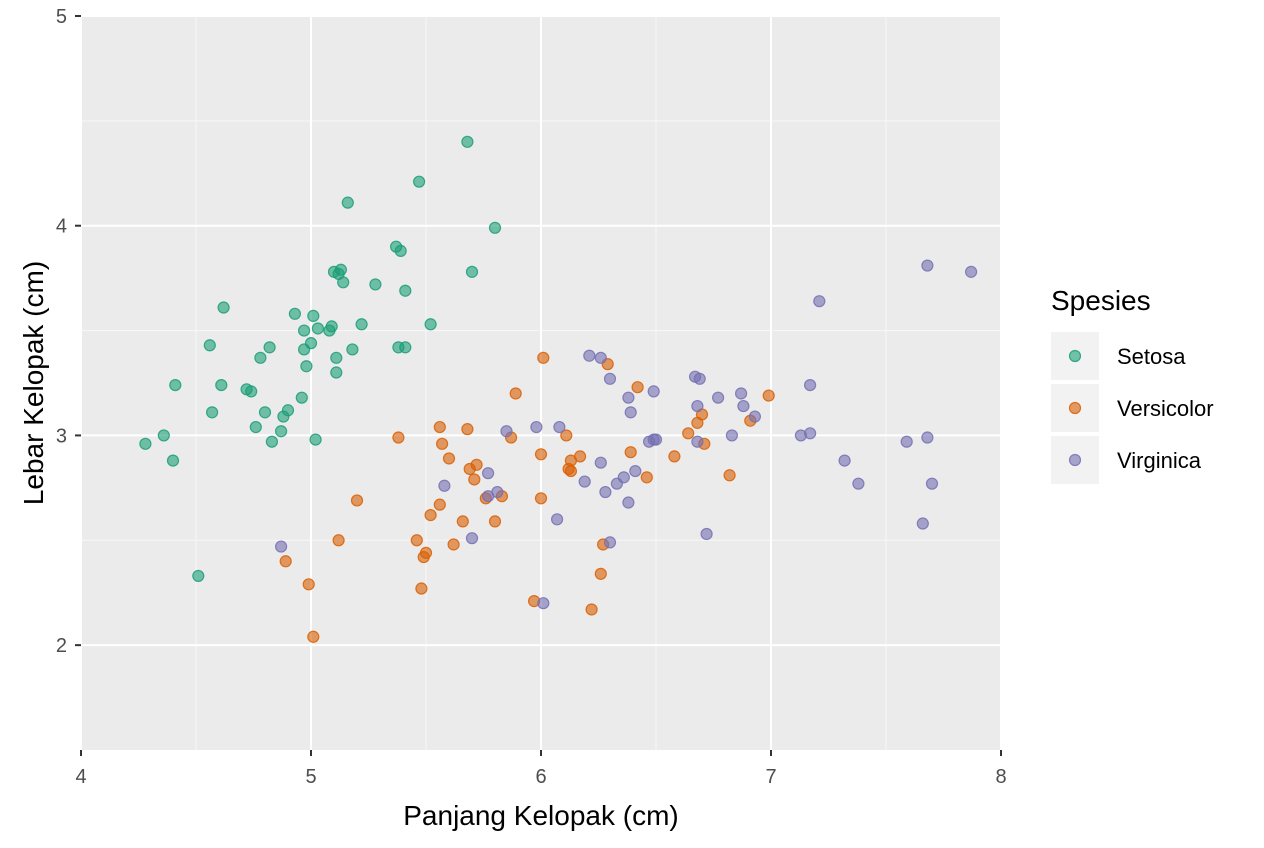 The image size is (1264, 848). I want to click on legend-label-setosa: Setosa, so click(1151, 356).